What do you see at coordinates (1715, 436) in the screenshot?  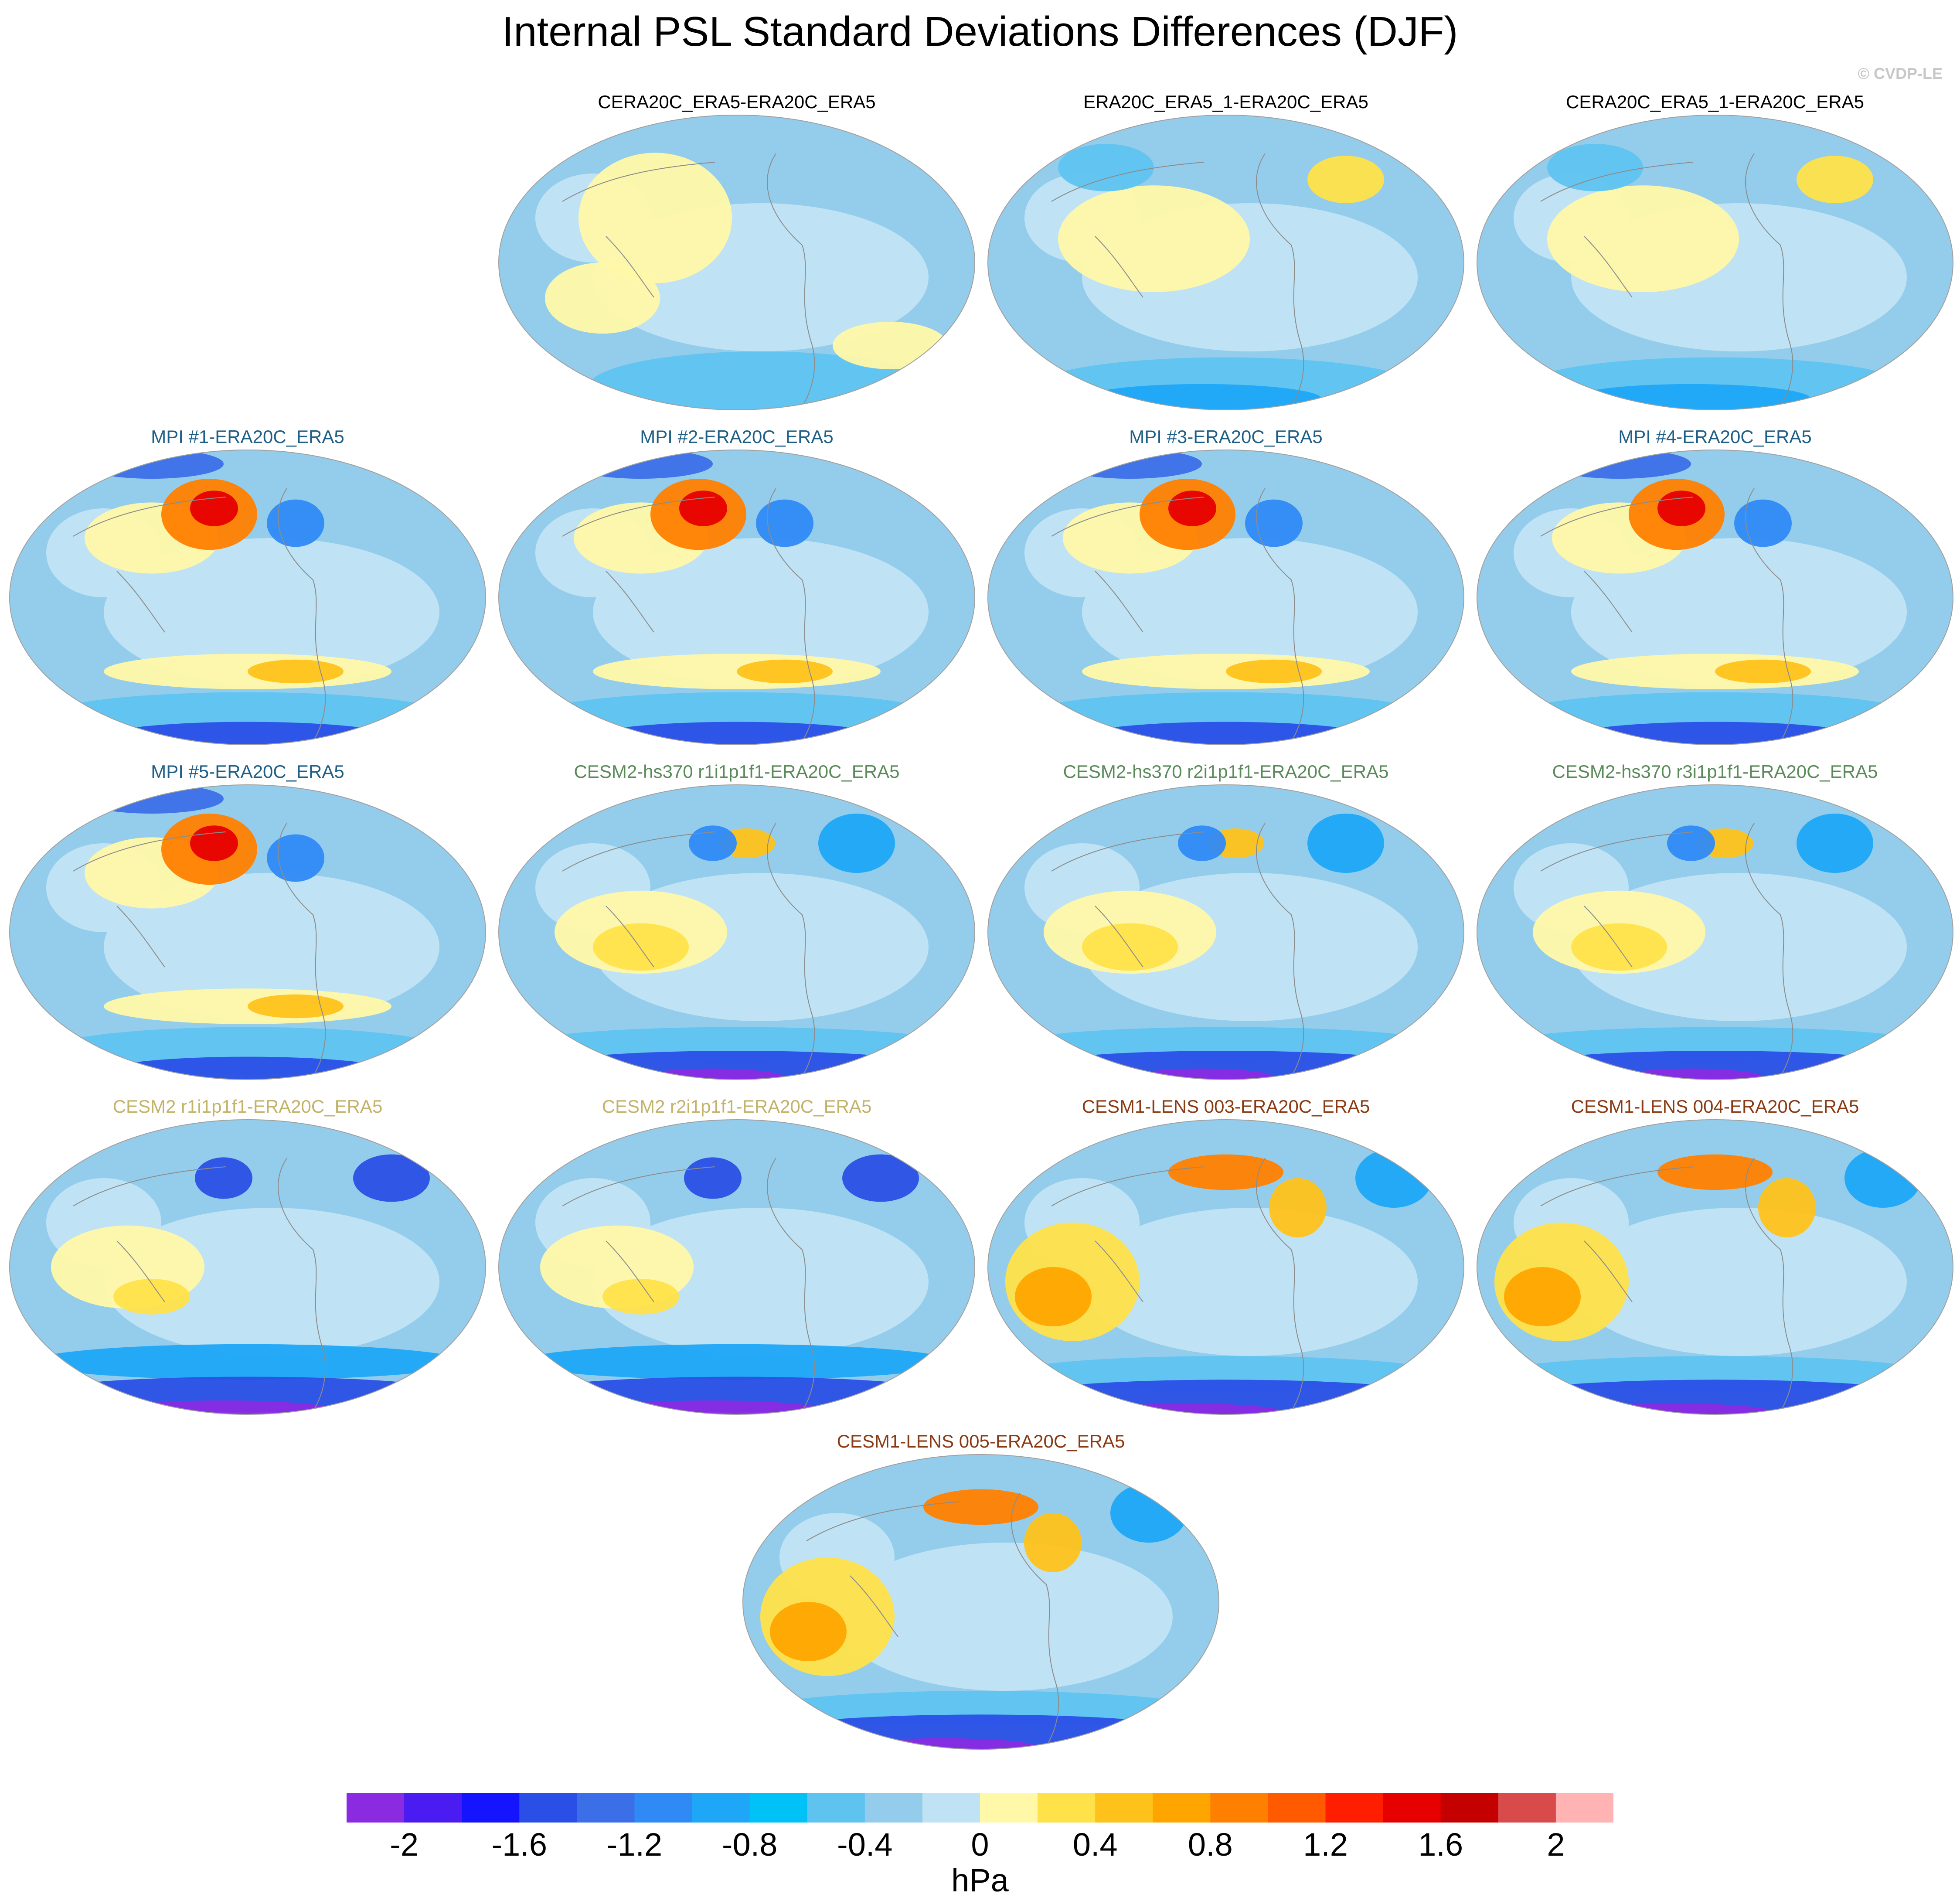 I see `panel-title: MPI #4-ERA20C_ERA5` at bounding box center [1715, 436].